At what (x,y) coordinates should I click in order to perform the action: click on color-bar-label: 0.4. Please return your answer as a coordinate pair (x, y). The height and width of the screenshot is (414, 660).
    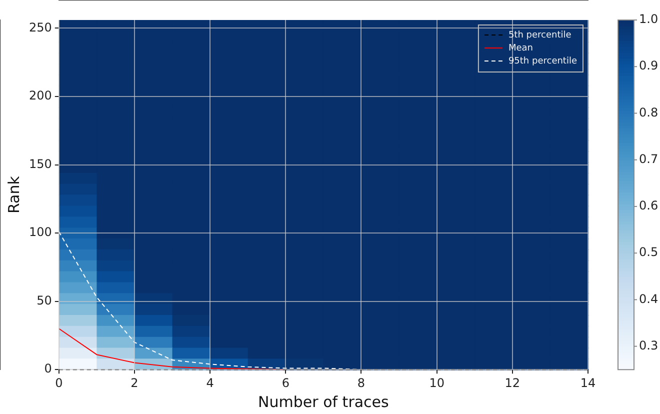
    Looking at the image, I should click on (648, 299).